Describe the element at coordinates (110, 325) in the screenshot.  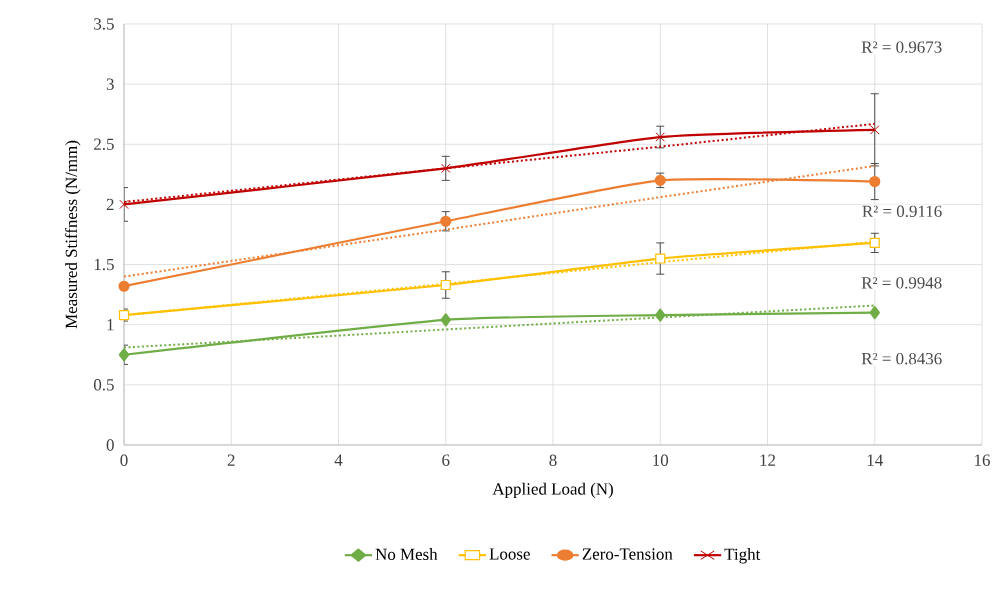
I see `y-tick-label: 1` at that location.